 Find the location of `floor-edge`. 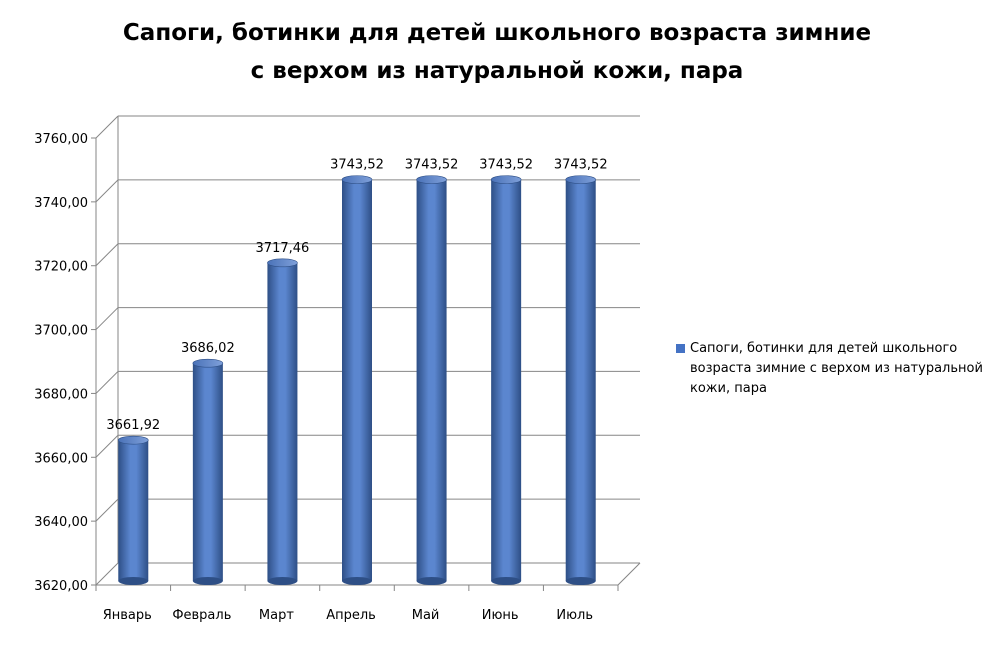

floor-edge is located at coordinates (629, 574).